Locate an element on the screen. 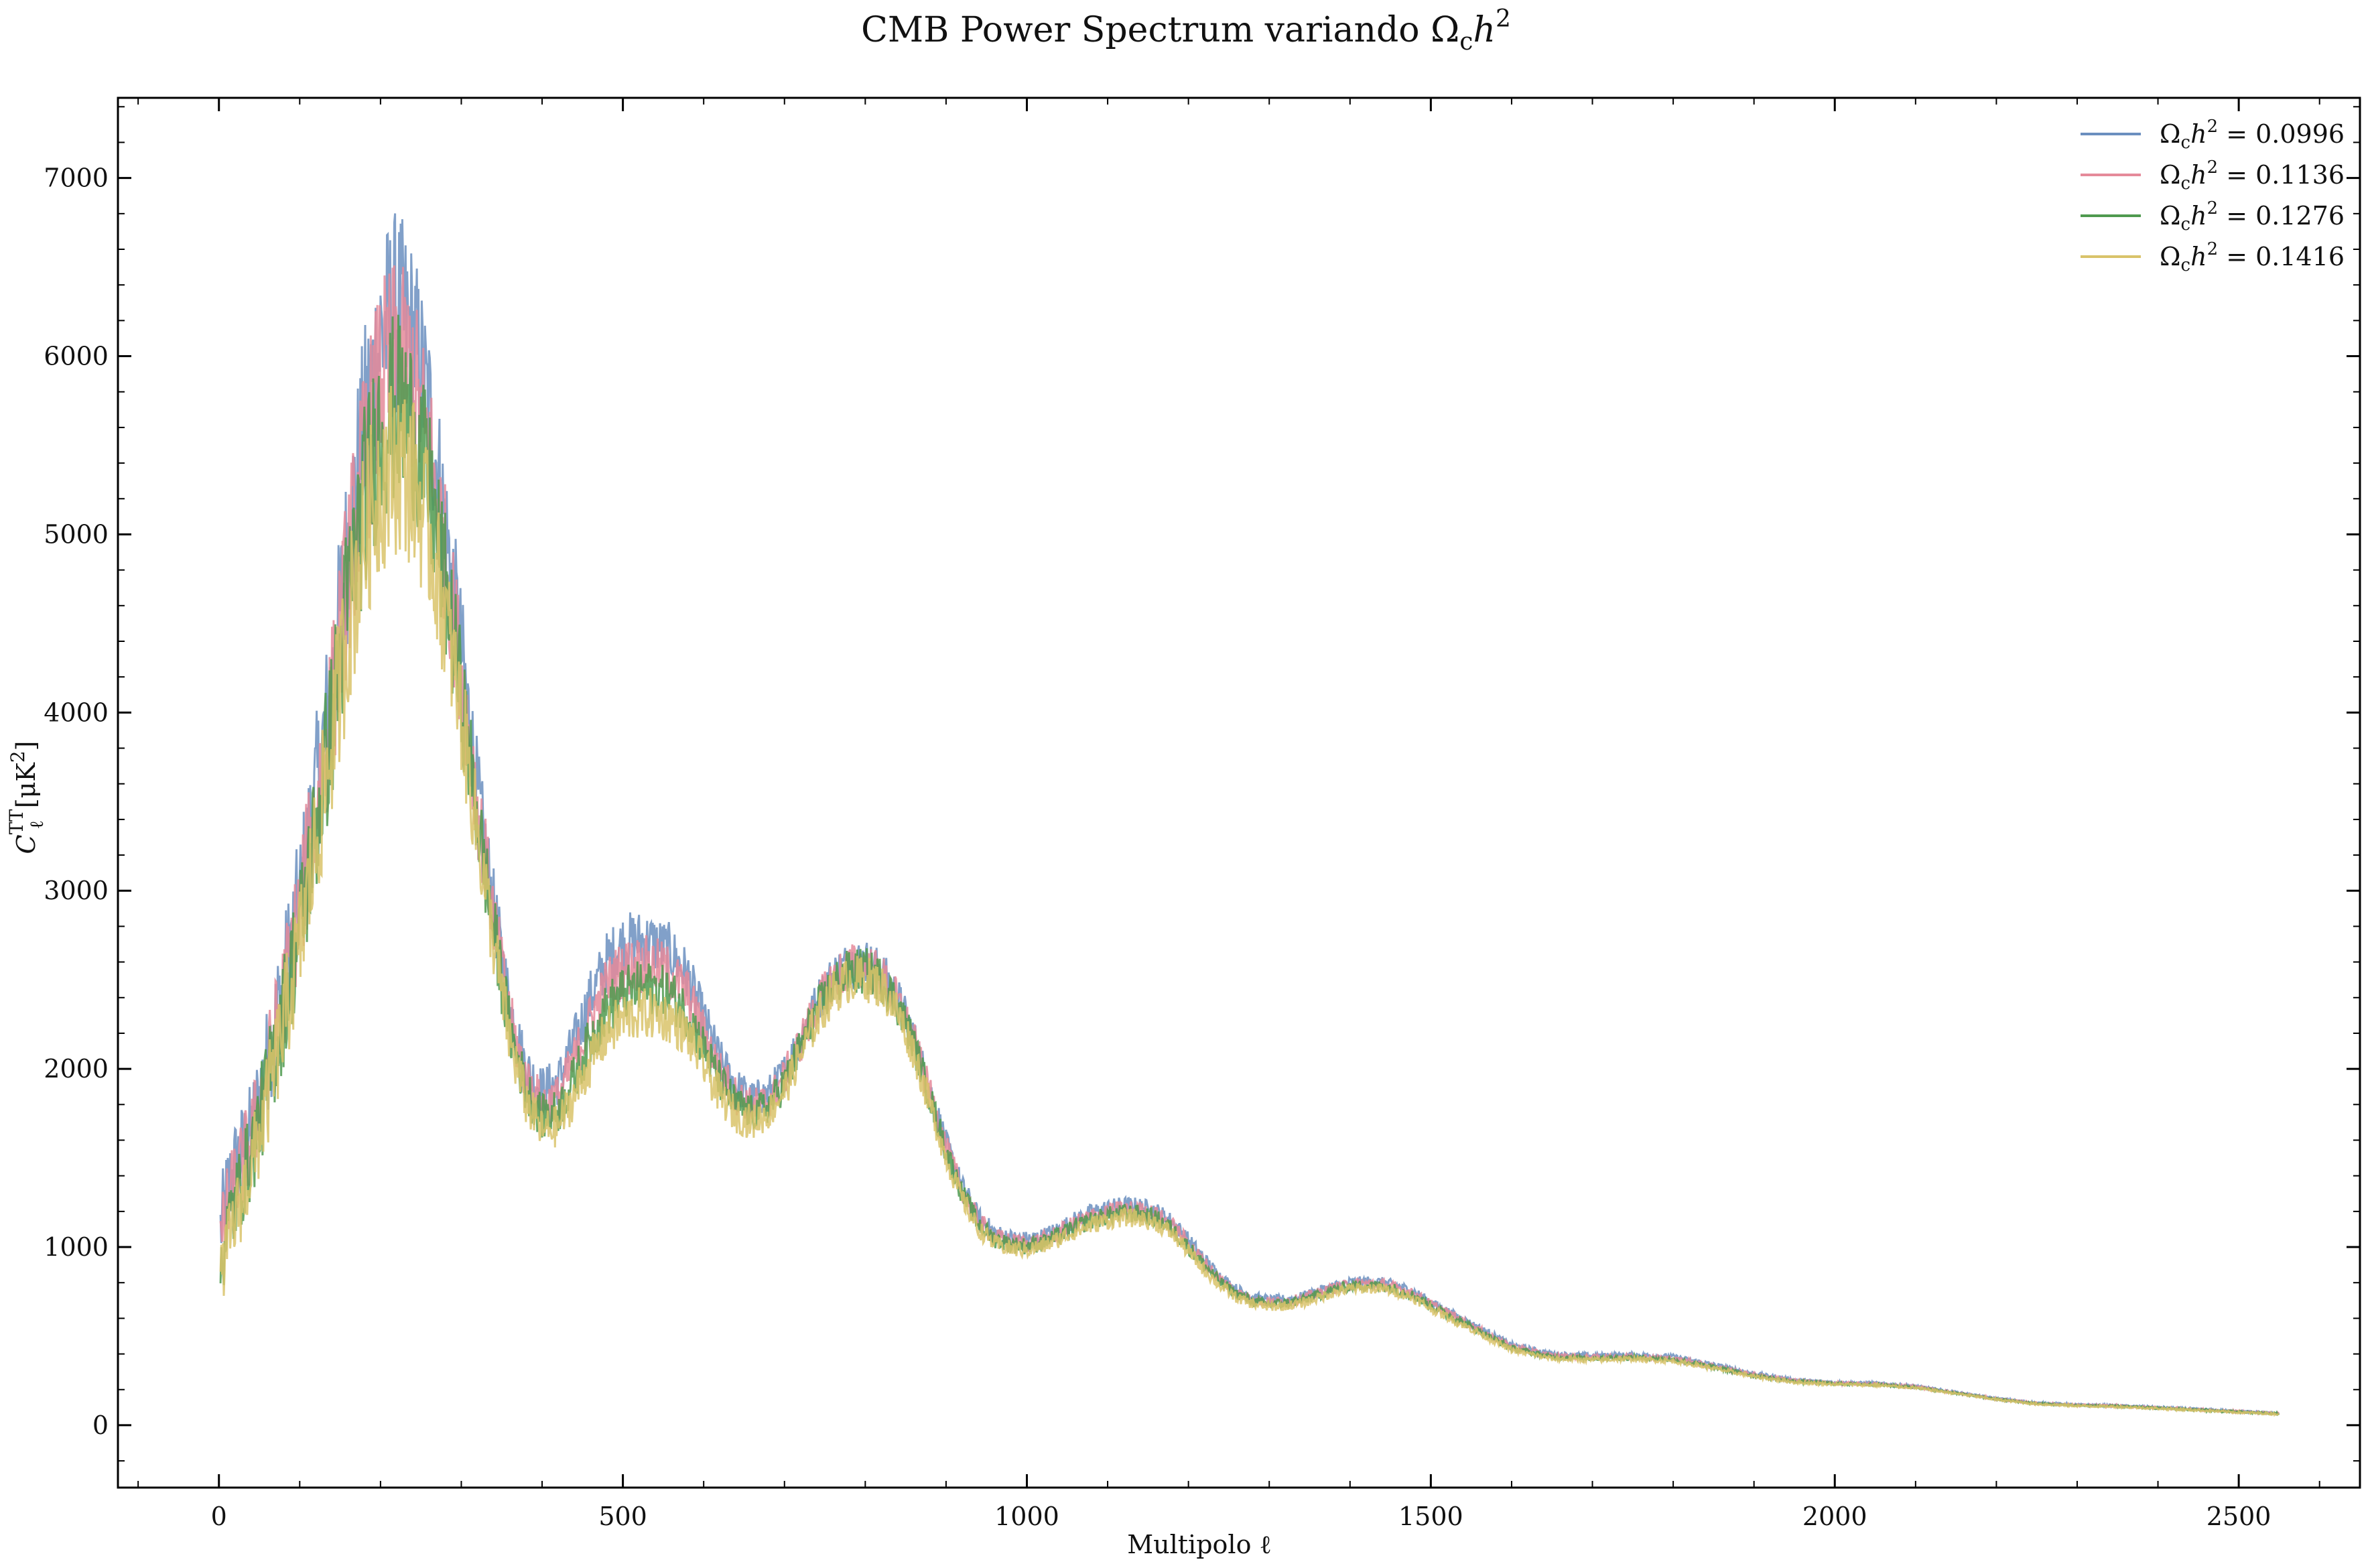 This screenshot has height=1568, width=2372. y-tick-label: 6000 is located at coordinates (76, 356).